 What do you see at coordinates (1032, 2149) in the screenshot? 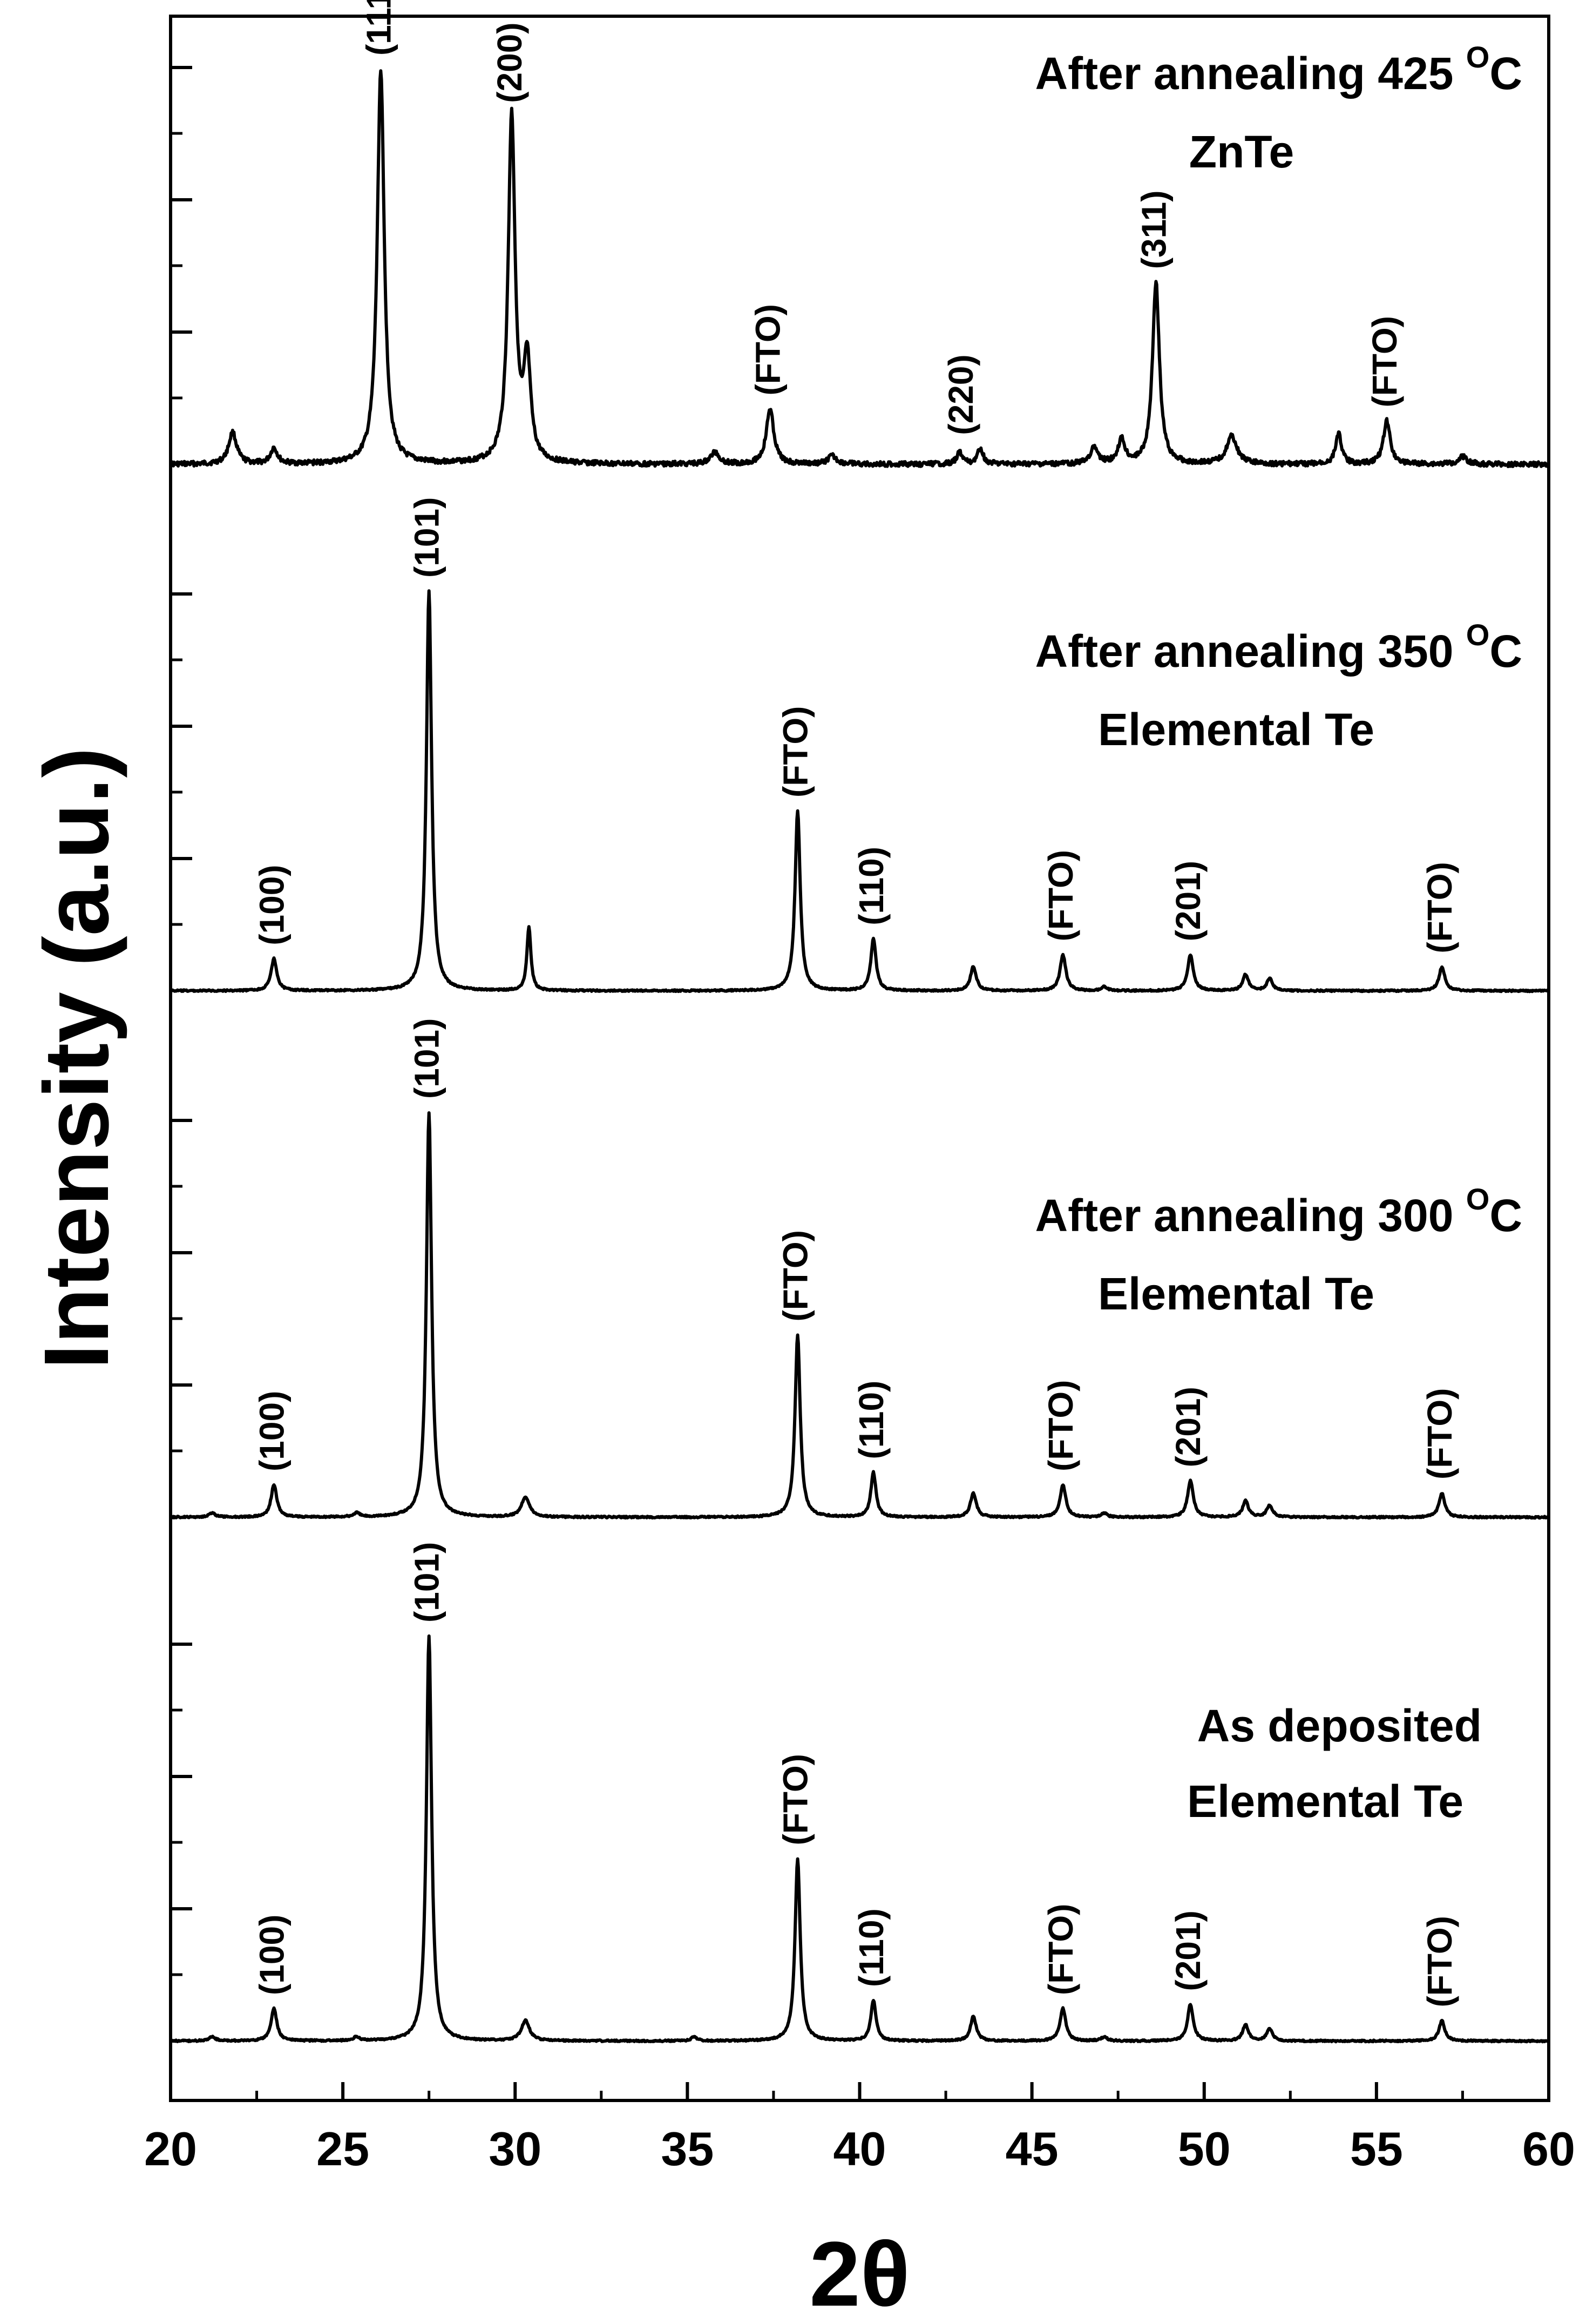
I see `x-tick-label: 45` at bounding box center [1032, 2149].